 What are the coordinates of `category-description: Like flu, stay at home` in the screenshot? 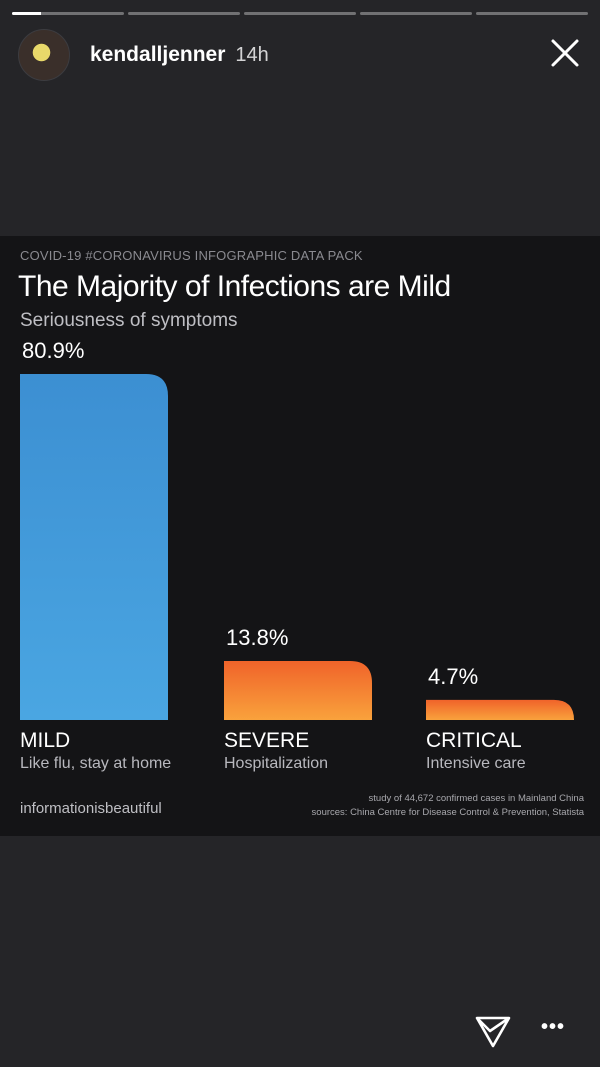 It's located at (95, 763).